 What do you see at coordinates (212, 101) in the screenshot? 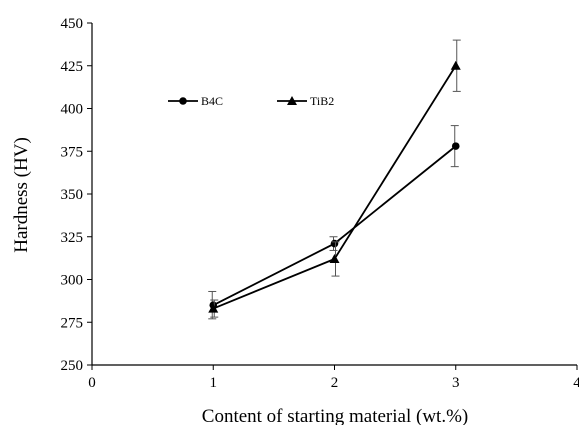
I see `legend-label: B4C` at bounding box center [212, 101].